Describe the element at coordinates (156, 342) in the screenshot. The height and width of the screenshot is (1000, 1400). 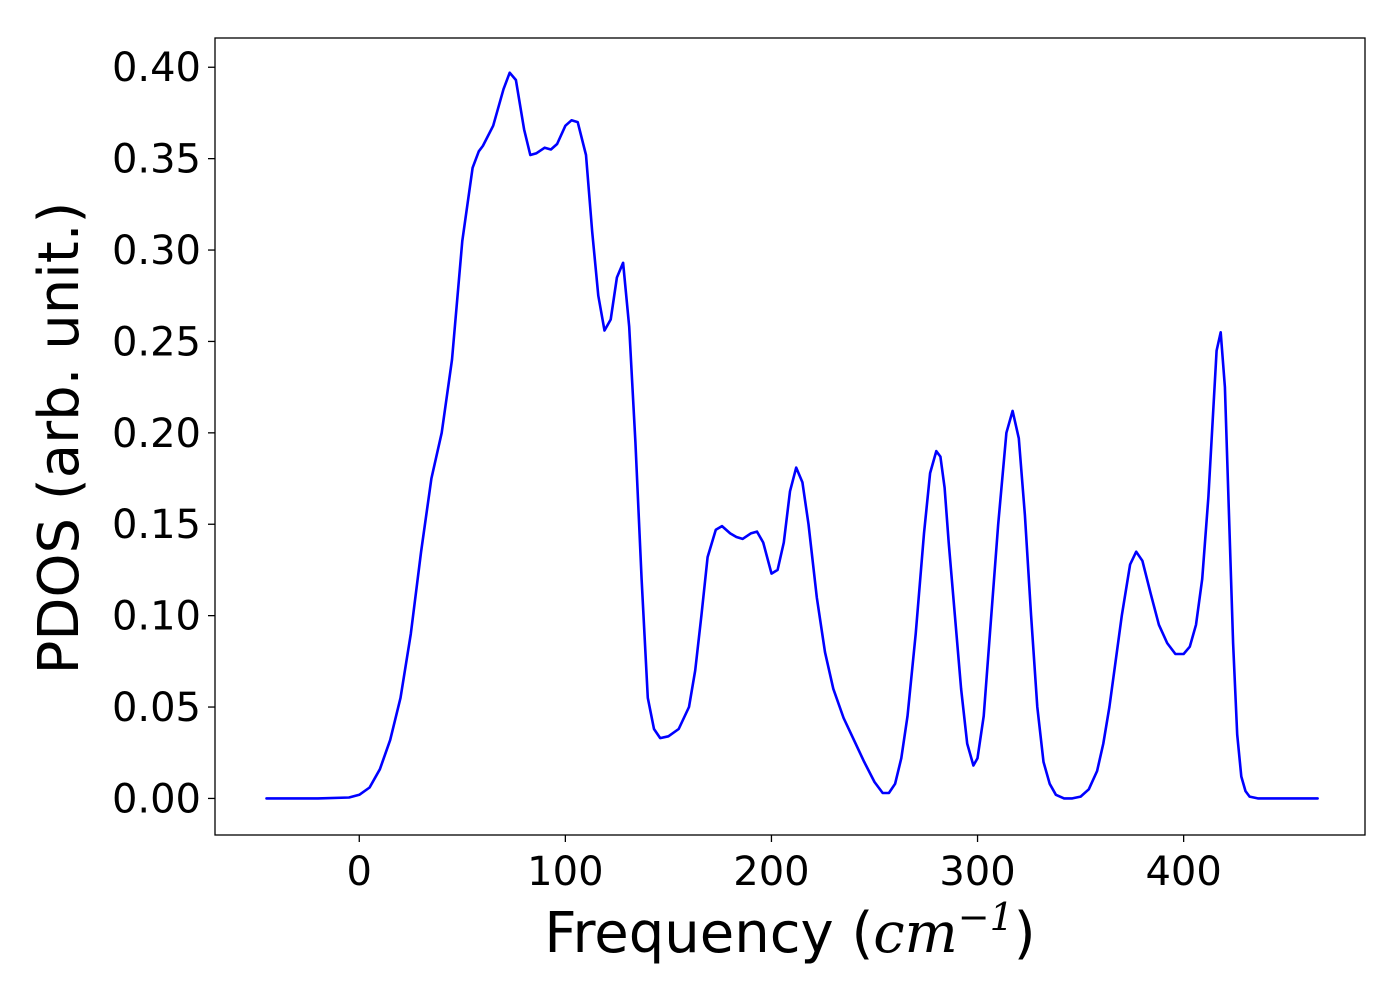
I see `y-tick-label: 0.25` at that location.